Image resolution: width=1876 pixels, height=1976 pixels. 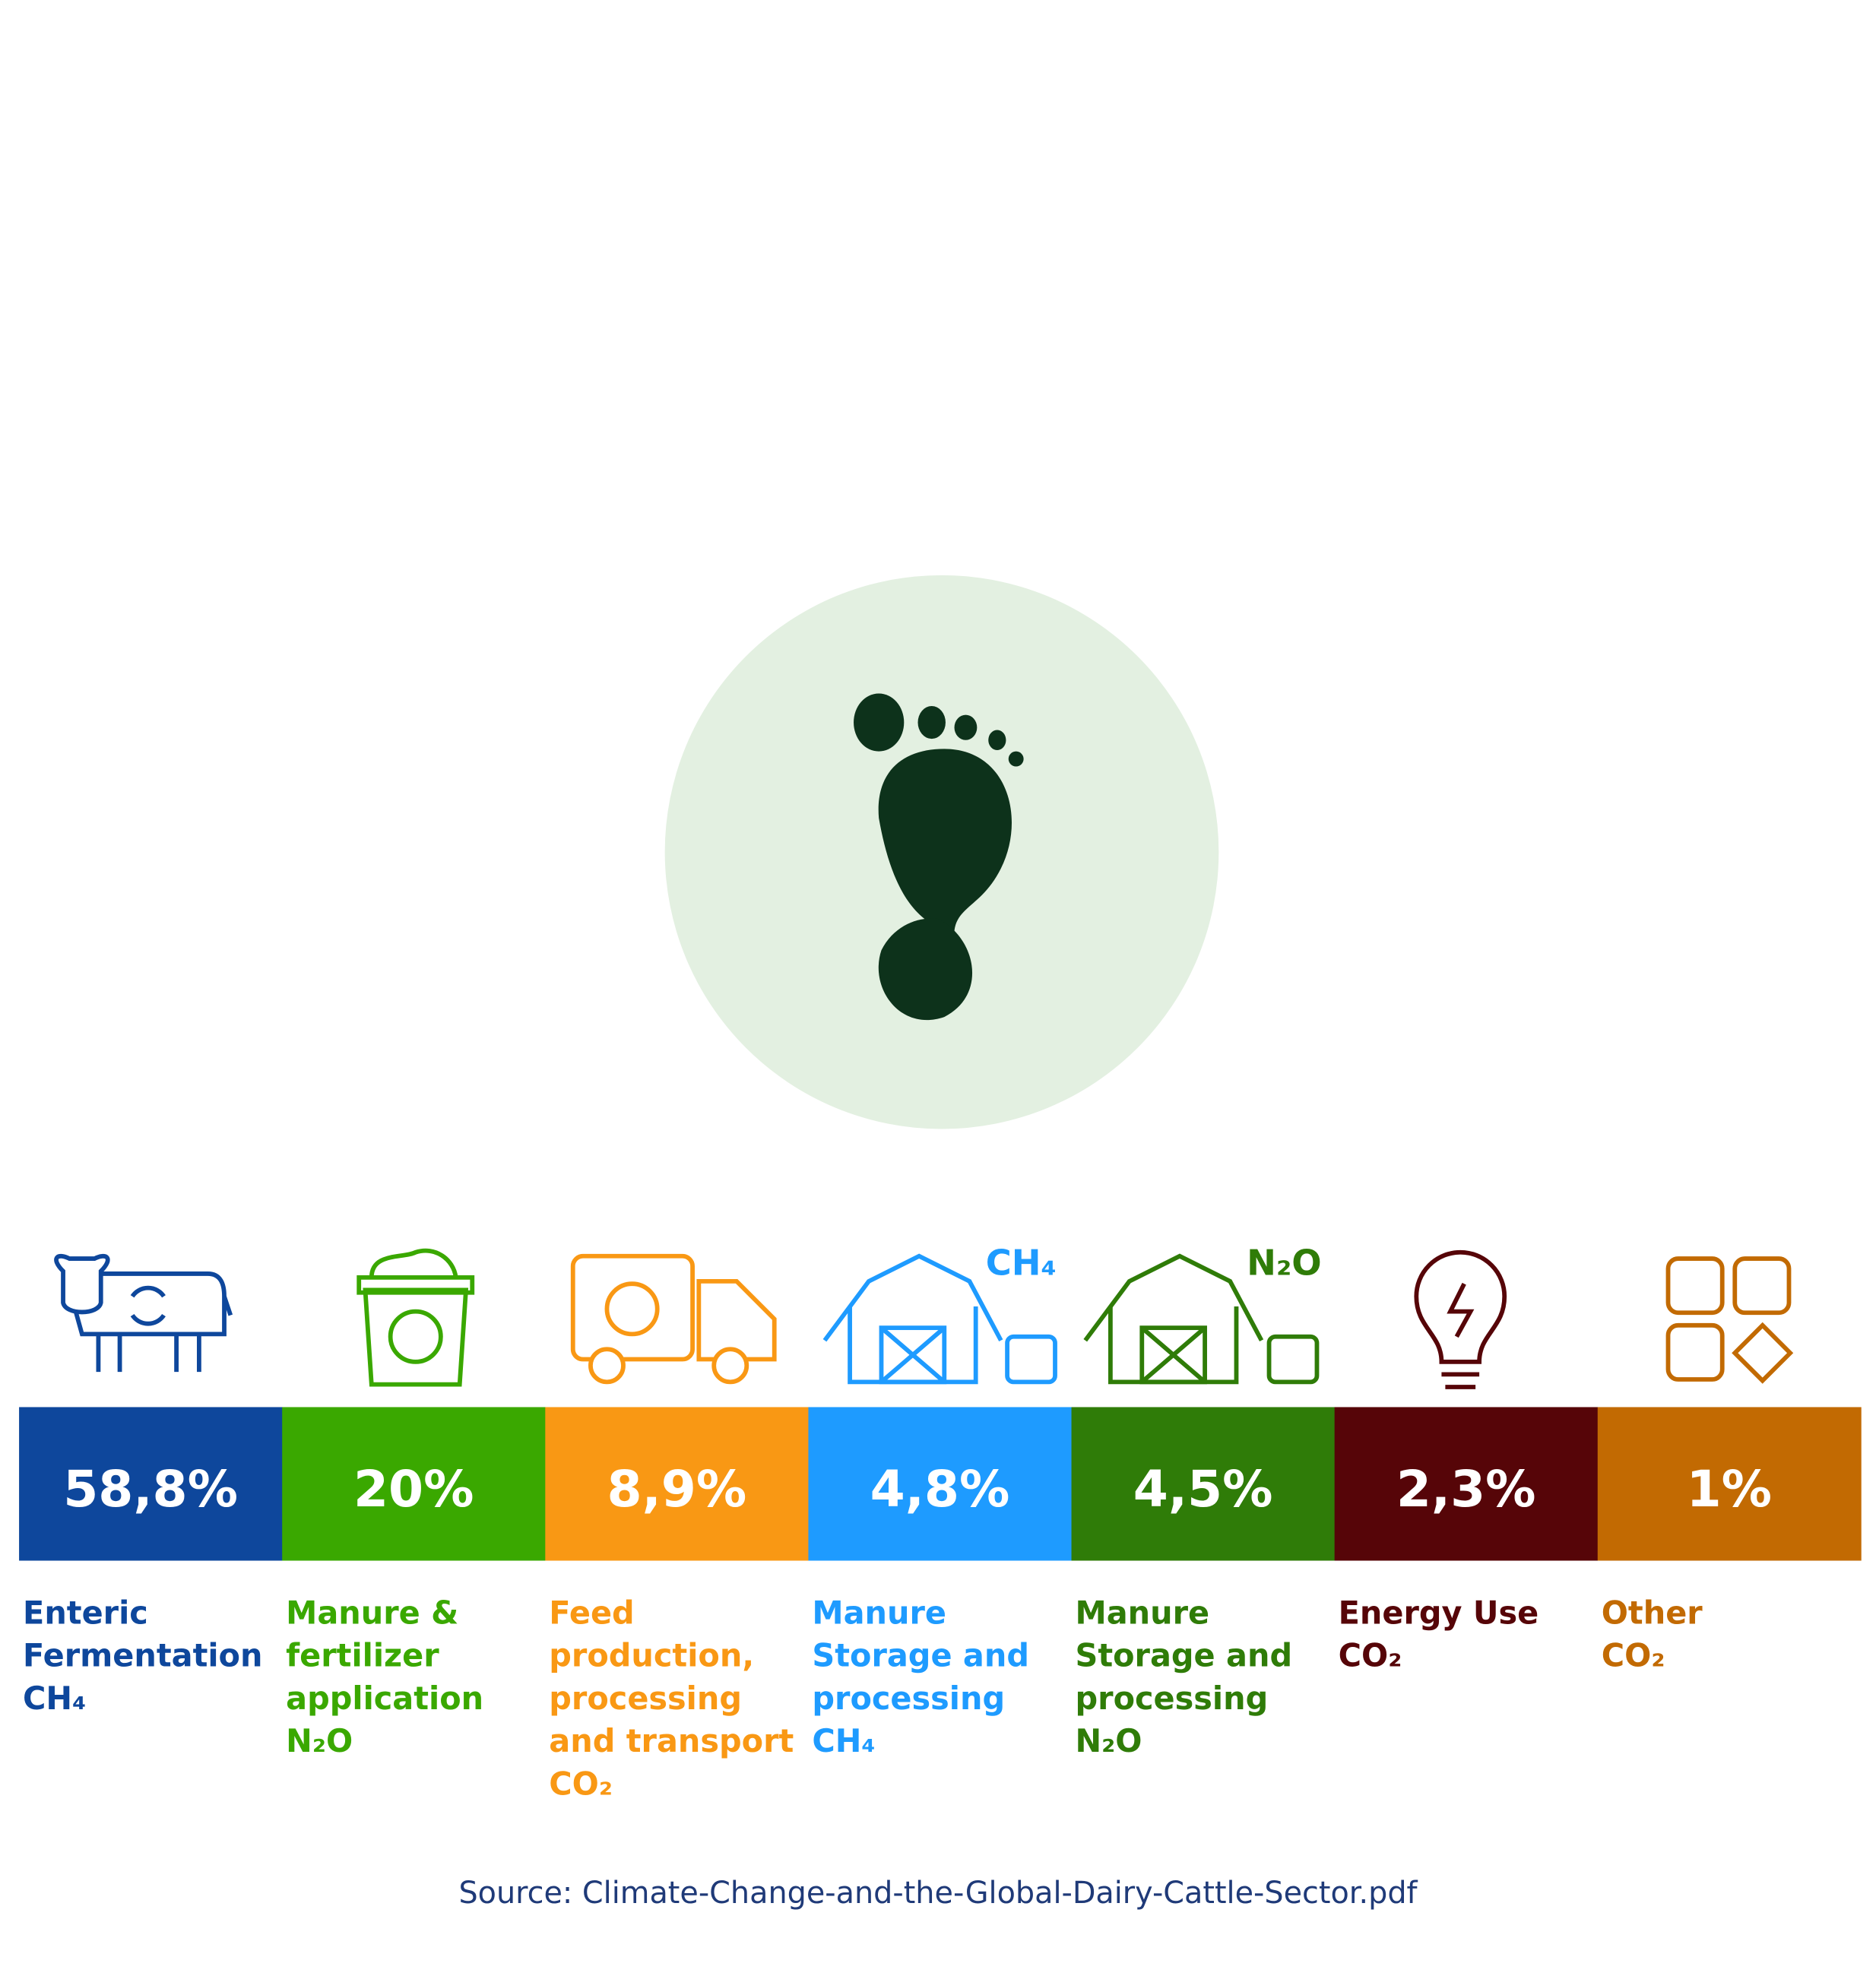 I want to click on value-label: 20%, so click(x=413, y=1489).